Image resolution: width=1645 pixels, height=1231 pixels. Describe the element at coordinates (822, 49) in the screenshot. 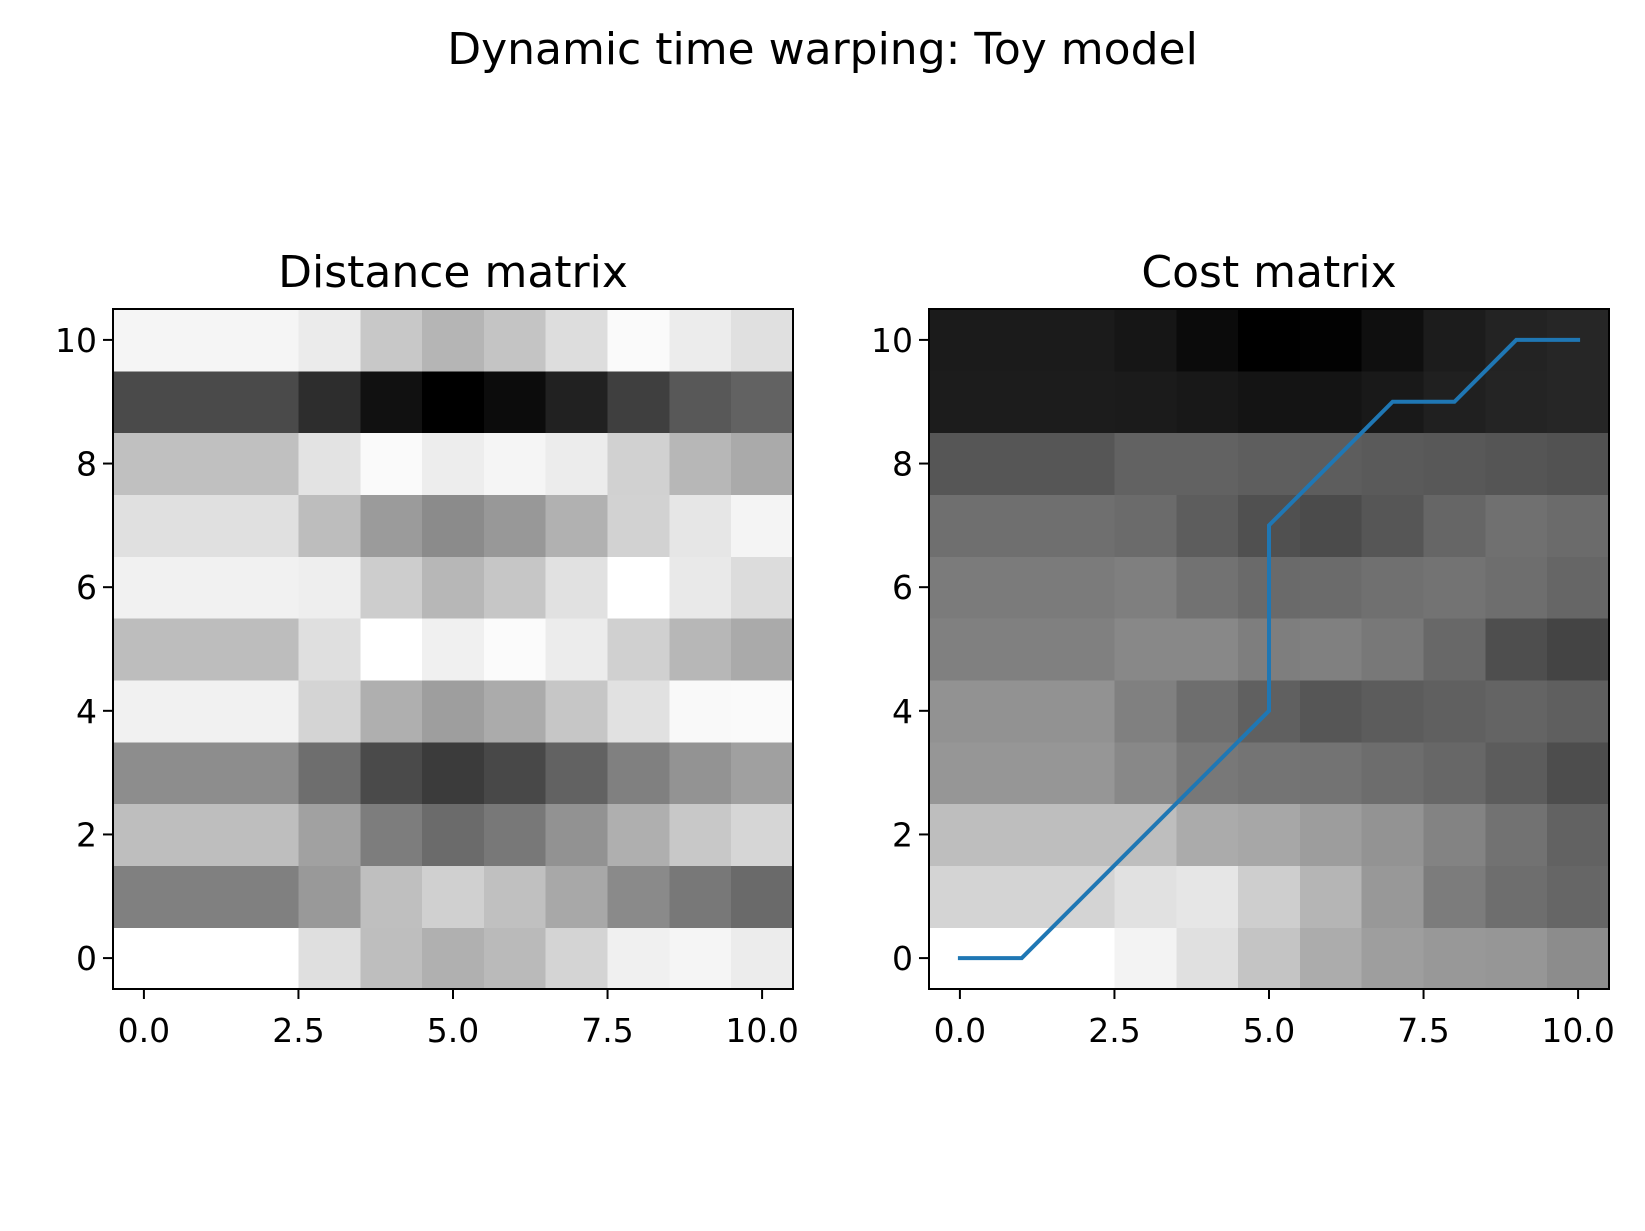

I see `figure-title: Dynamic time warping: Toy model` at that location.